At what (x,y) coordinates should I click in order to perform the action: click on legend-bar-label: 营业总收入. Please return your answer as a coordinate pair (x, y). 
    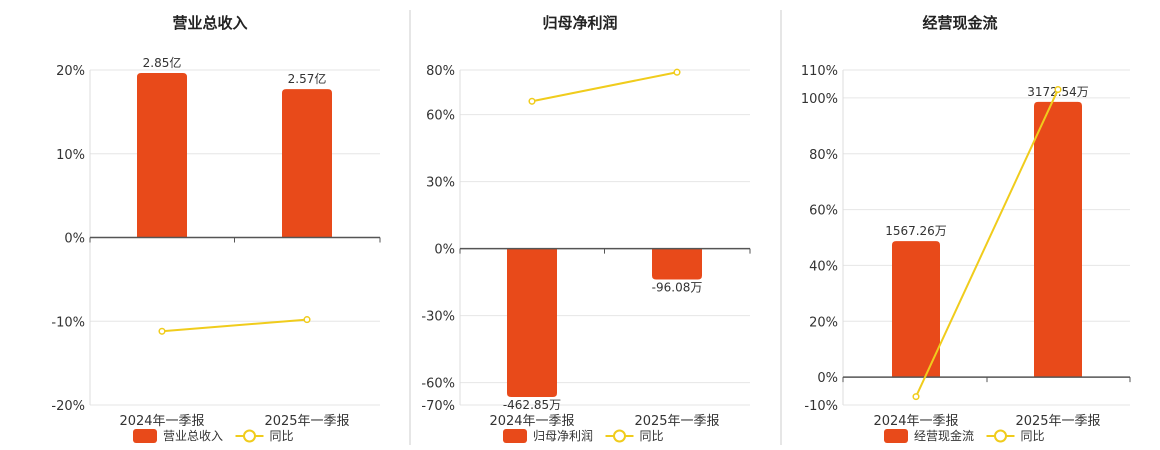
    Looking at the image, I should click on (193, 436).